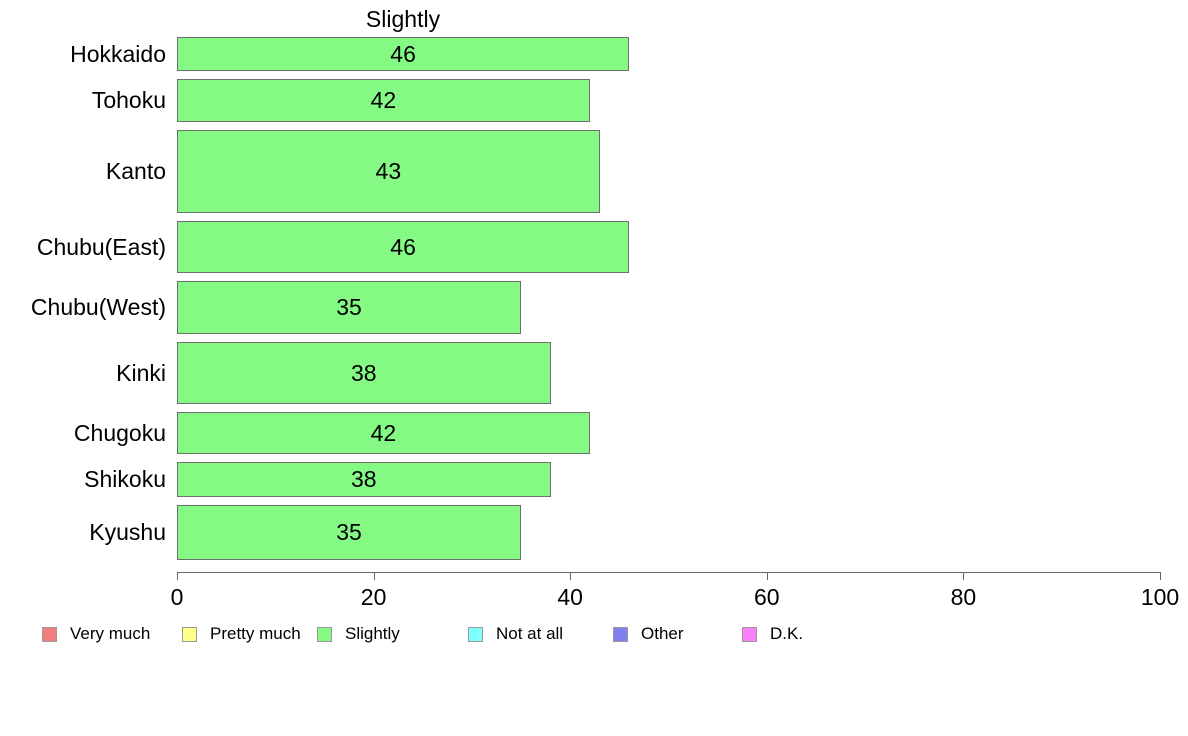 The height and width of the screenshot is (736, 1188). I want to click on x-axis-tick-label: 0, so click(177, 597).